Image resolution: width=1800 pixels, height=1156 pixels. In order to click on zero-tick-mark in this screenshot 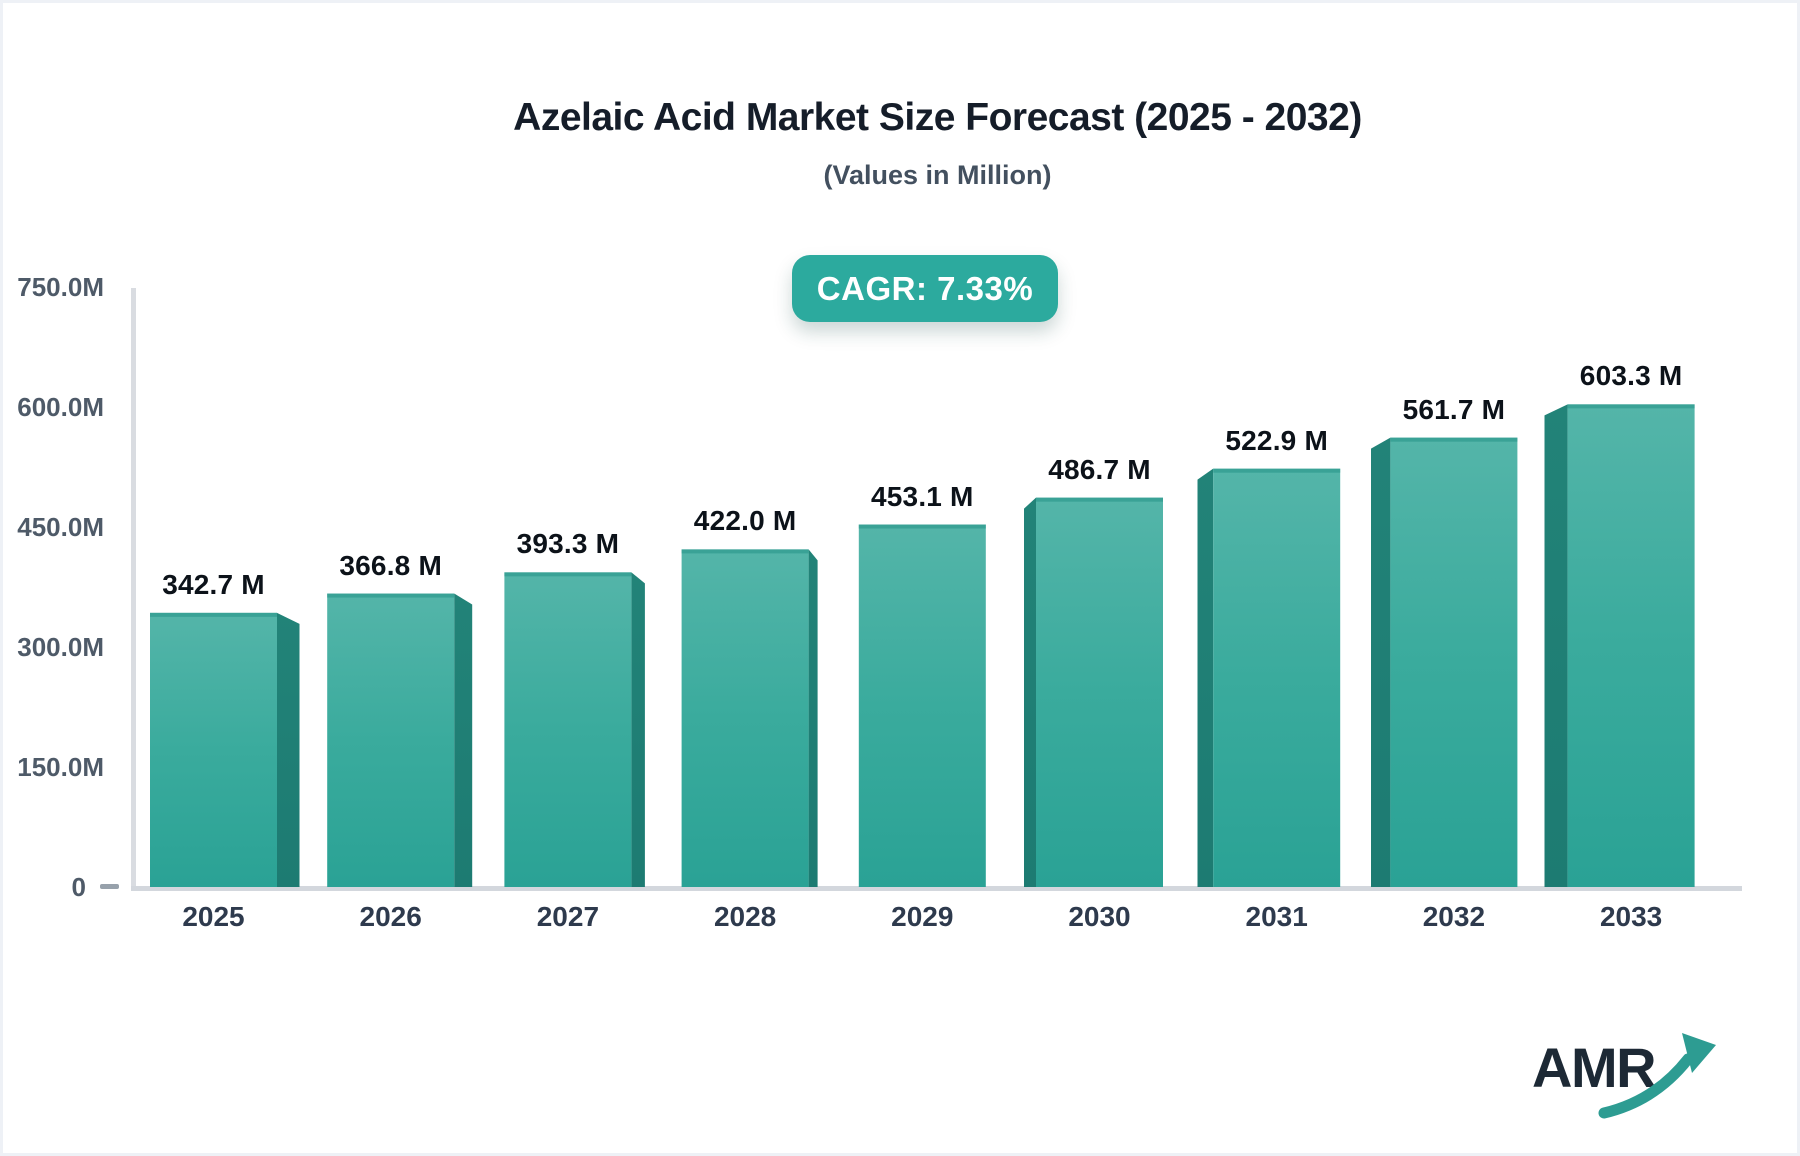, I will do `click(109, 886)`.